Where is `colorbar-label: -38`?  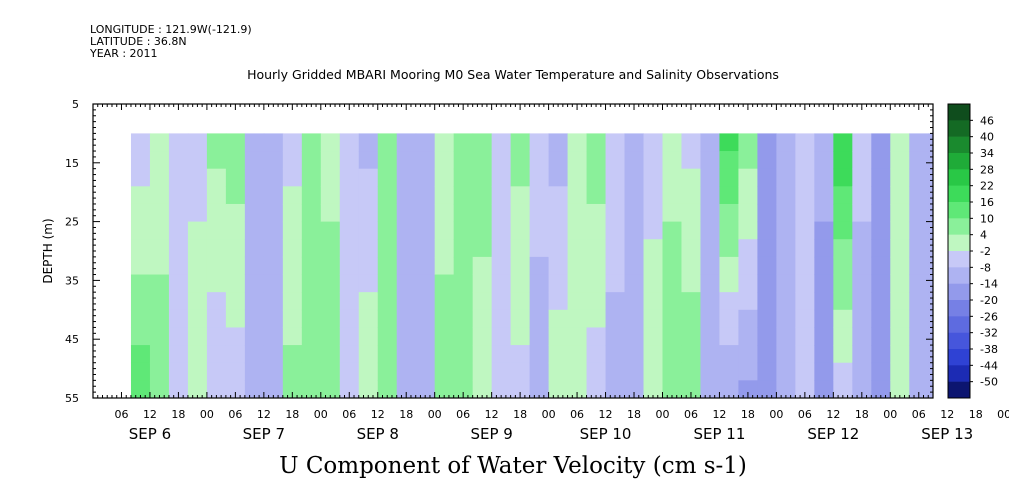
colorbar-label: -38 is located at coordinates (989, 349).